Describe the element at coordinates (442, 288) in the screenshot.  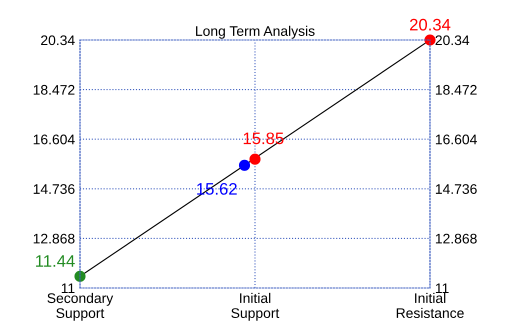
I see `y2-tick-label: 11` at that location.